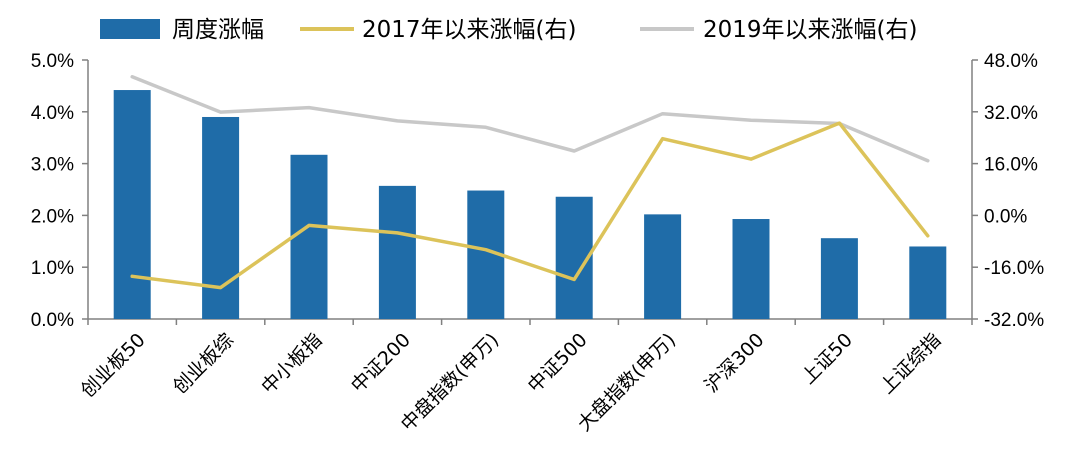 This screenshot has height=462, width=1080. What do you see at coordinates (530, 119) in the screenshot?
I see `series-line` at bounding box center [530, 119].